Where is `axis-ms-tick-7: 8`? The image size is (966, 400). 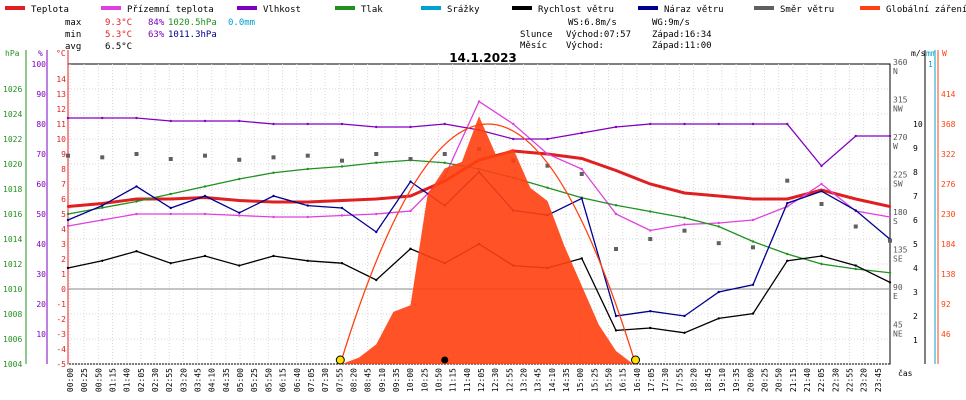 axis-ms-tick-7: 8 is located at coordinates (915, 172).